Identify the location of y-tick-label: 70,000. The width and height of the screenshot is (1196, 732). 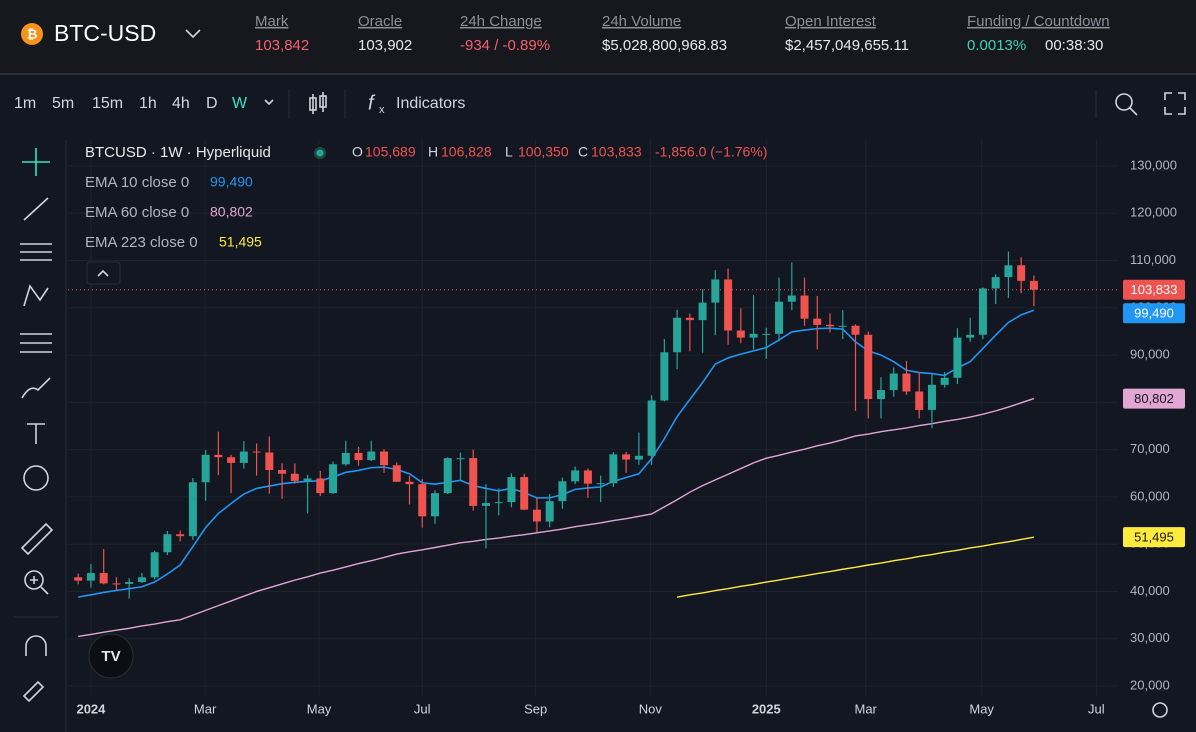
(1150, 448).